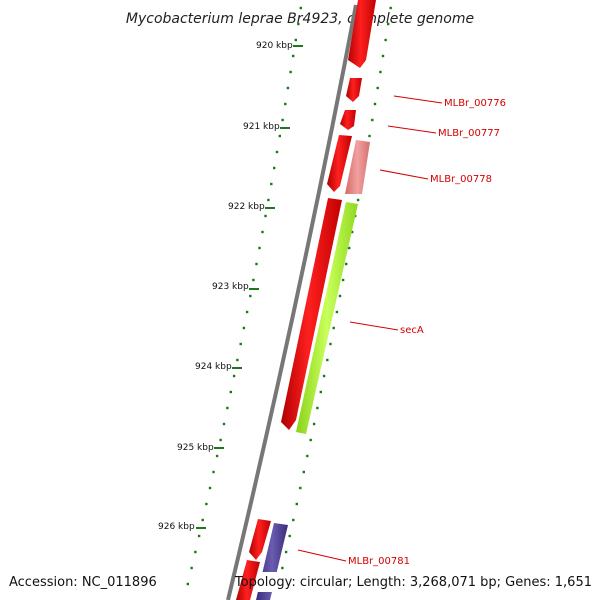 This screenshot has height=600, width=600. Describe the element at coordinates (83, 582) in the screenshot. I see `footer-accession: Accession: NC_011896` at that location.